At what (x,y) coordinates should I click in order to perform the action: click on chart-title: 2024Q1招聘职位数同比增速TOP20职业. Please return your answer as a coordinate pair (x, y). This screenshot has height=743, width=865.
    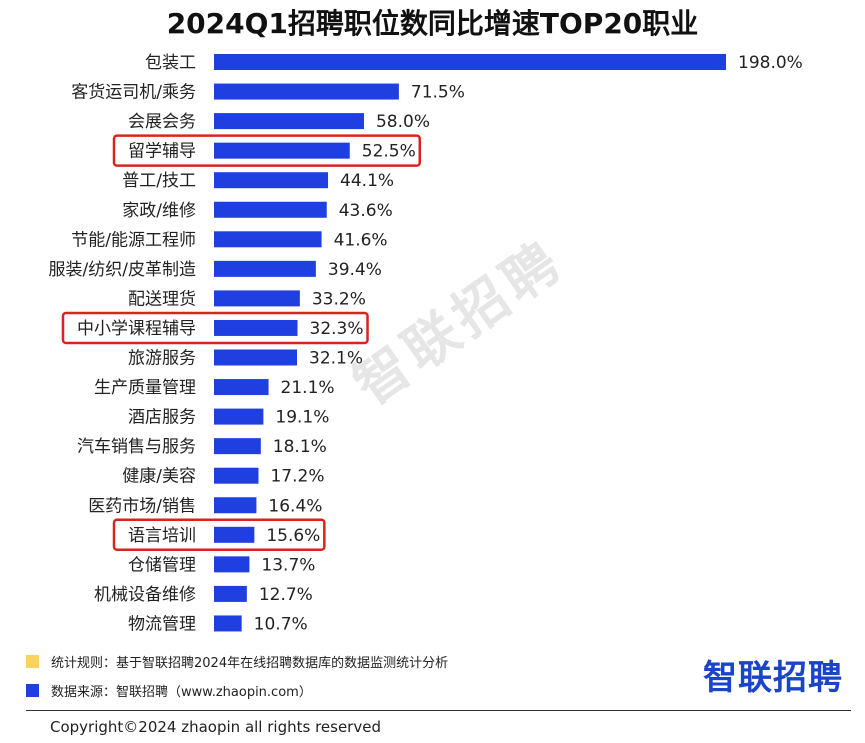
    Looking at the image, I should click on (432, 23).